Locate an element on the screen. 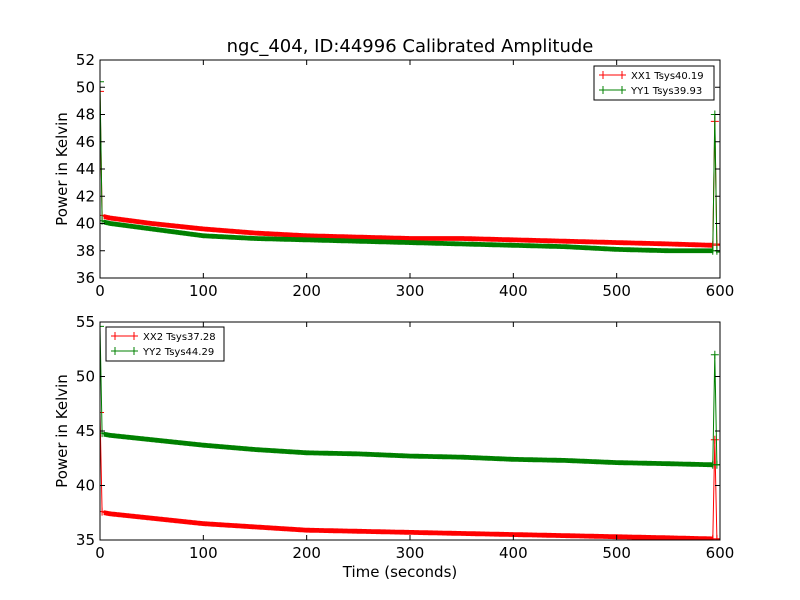 The height and width of the screenshot is (600, 800). y-tick-label: 55 is located at coordinates (85, 322).